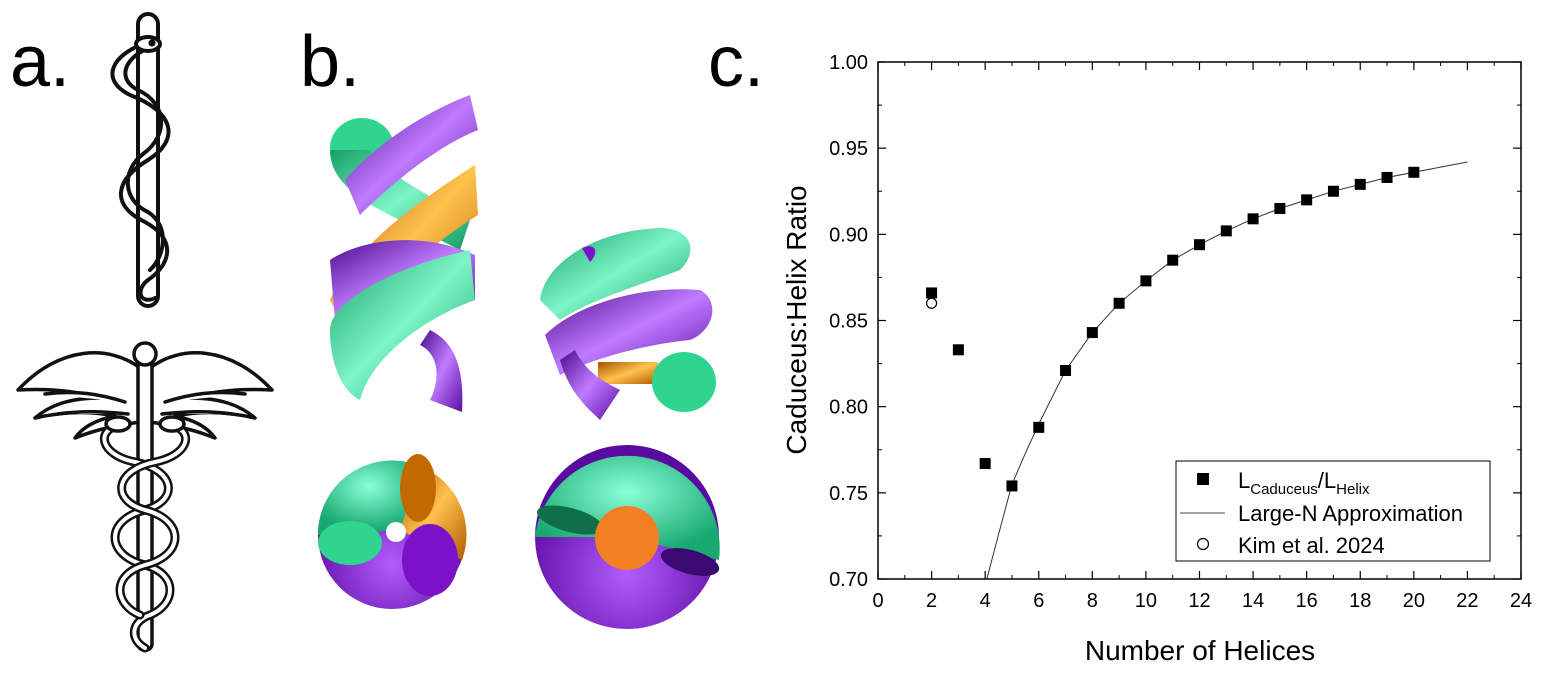 This screenshot has width=1548, height=674. Describe the element at coordinates (1414, 601) in the screenshot. I see `x-tick-label: 20` at that location.